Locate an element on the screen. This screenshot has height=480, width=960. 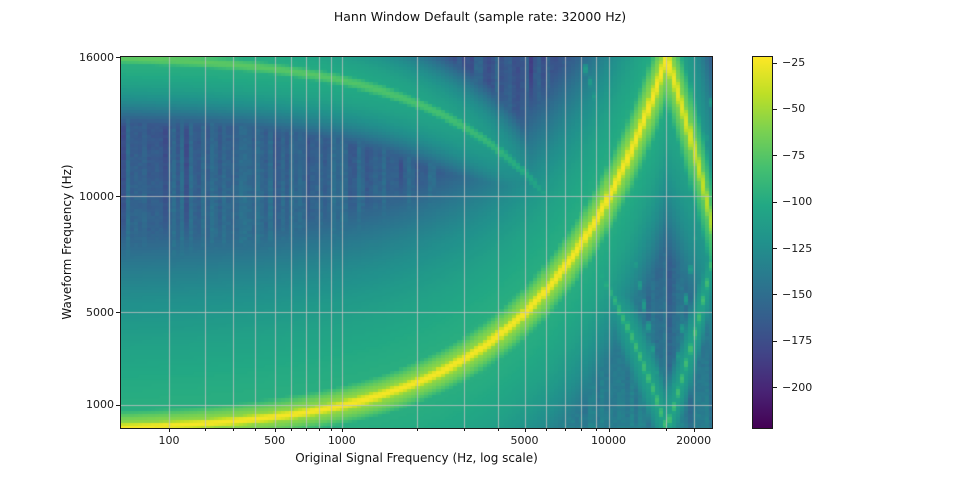
colorbar-tick-label: −25 is located at coordinates (794, 63).